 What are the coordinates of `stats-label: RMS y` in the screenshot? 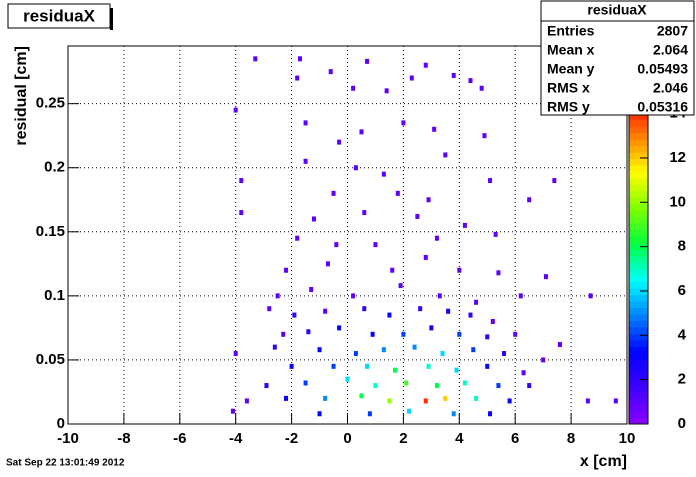 It's located at (568, 107).